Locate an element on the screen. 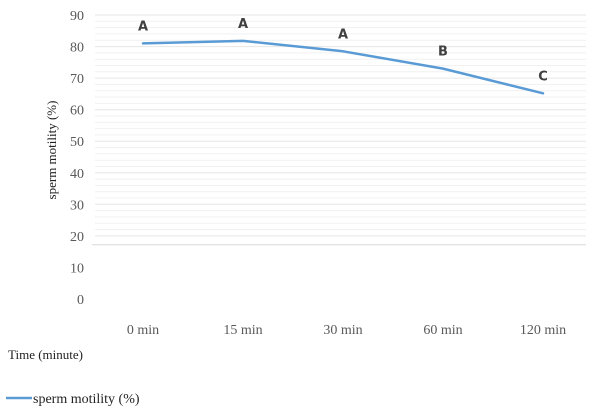  x-tick-label: 15 min is located at coordinates (242, 330).